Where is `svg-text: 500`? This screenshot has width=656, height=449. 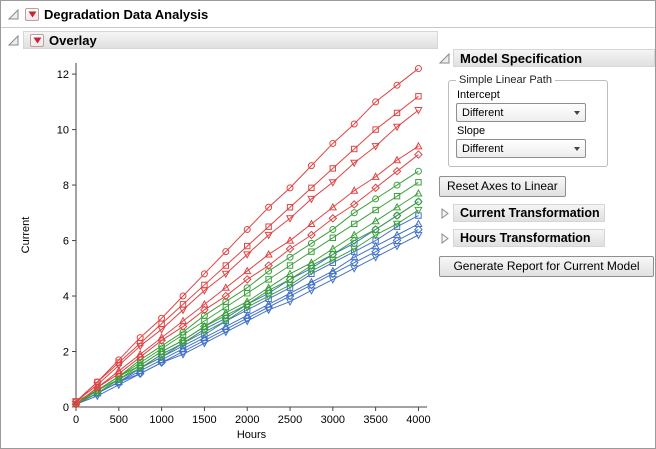
svg-text: 500 is located at coordinates (119, 420).